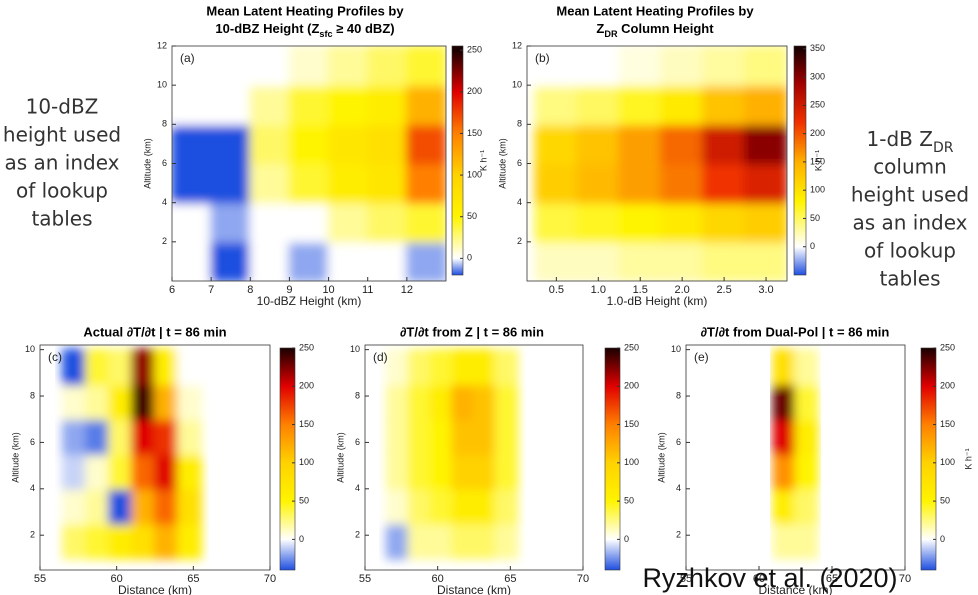  What do you see at coordinates (483, 160) in the screenshot?
I see `colorbar-label: K h⁻¹` at bounding box center [483, 160].